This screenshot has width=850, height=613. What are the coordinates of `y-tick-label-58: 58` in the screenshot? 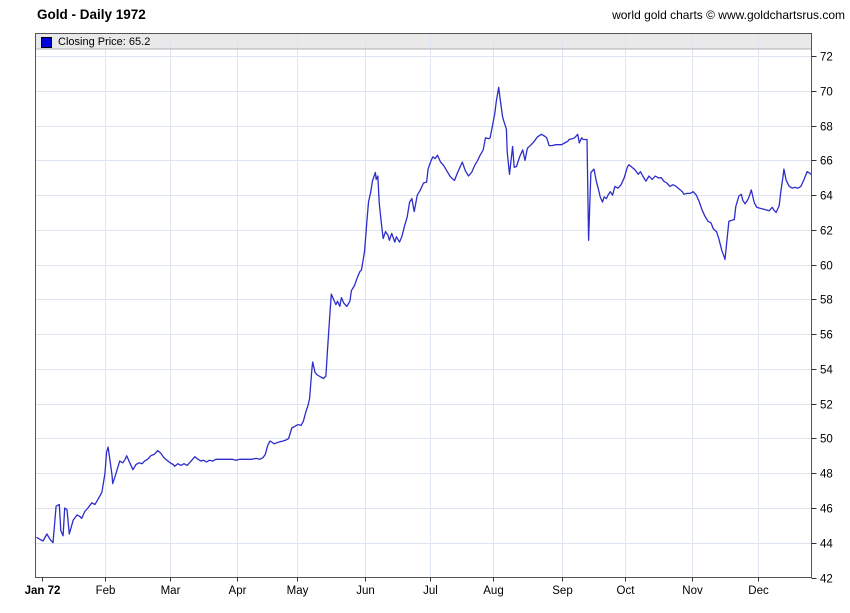 It's located at (826, 301).